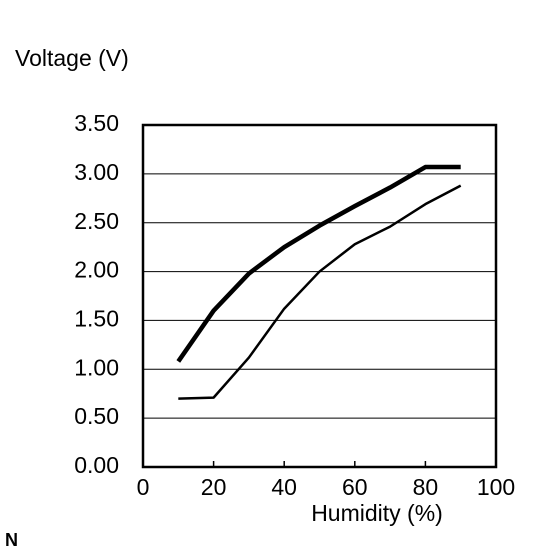 The image size is (555, 555). I want to click on y-tick-label: 1.00, so click(96, 367).